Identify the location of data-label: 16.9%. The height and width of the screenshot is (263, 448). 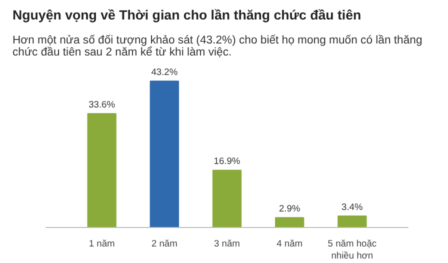
(227, 161).